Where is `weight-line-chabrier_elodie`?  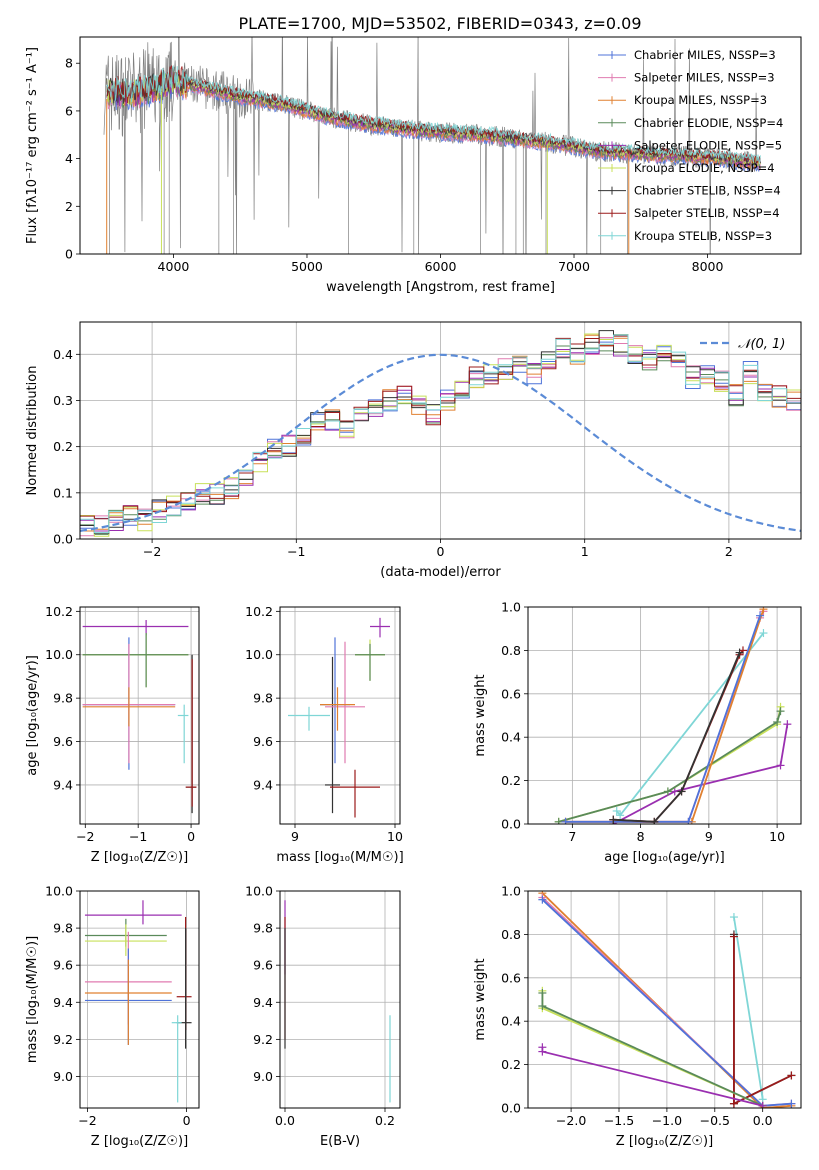 weight-line-chabrier_elodie is located at coordinates (670, 766).